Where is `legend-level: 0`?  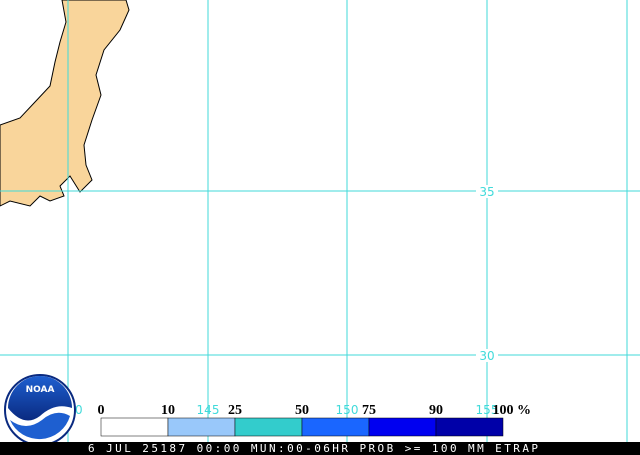 legend-level: 0 is located at coordinates (101, 410).